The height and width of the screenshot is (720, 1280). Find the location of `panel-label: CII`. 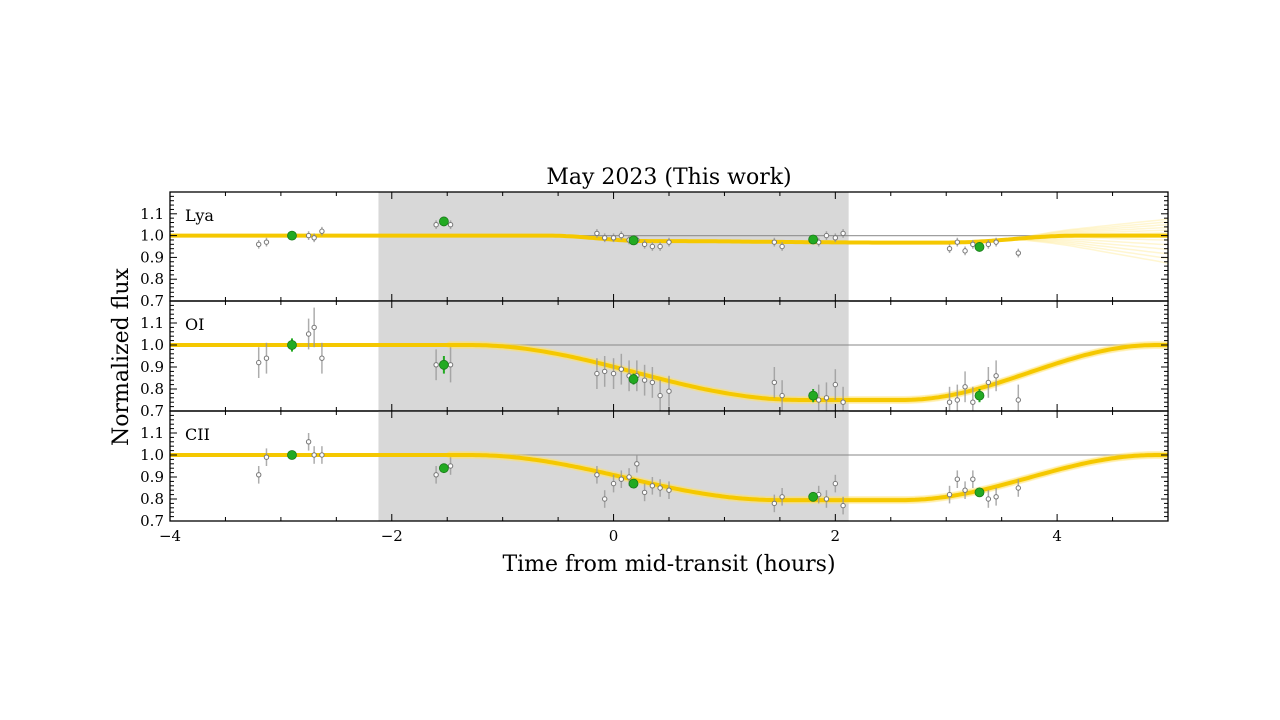

panel-label: CII is located at coordinates (197, 434).